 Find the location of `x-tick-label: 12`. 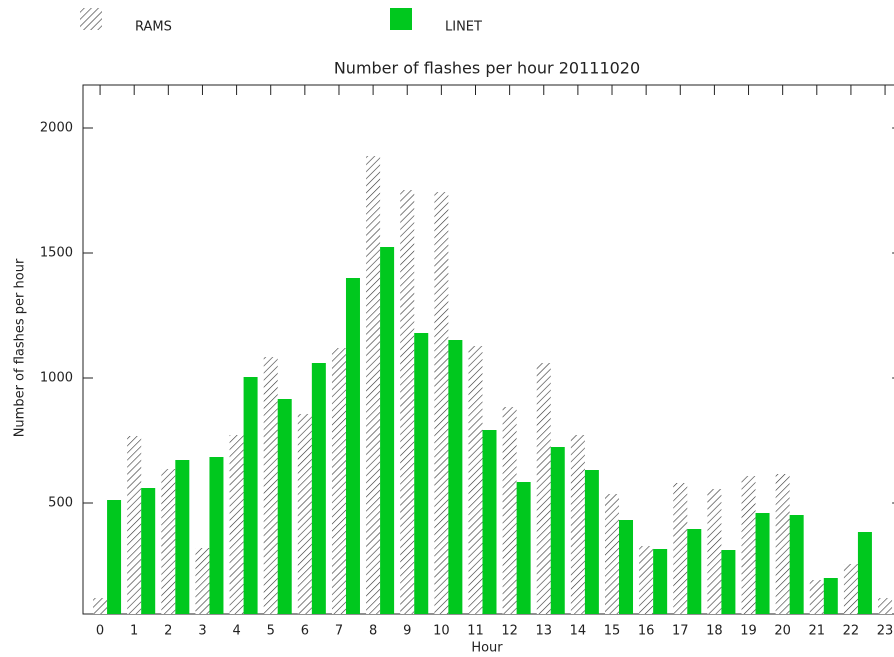

x-tick-label: 12 is located at coordinates (509, 631).